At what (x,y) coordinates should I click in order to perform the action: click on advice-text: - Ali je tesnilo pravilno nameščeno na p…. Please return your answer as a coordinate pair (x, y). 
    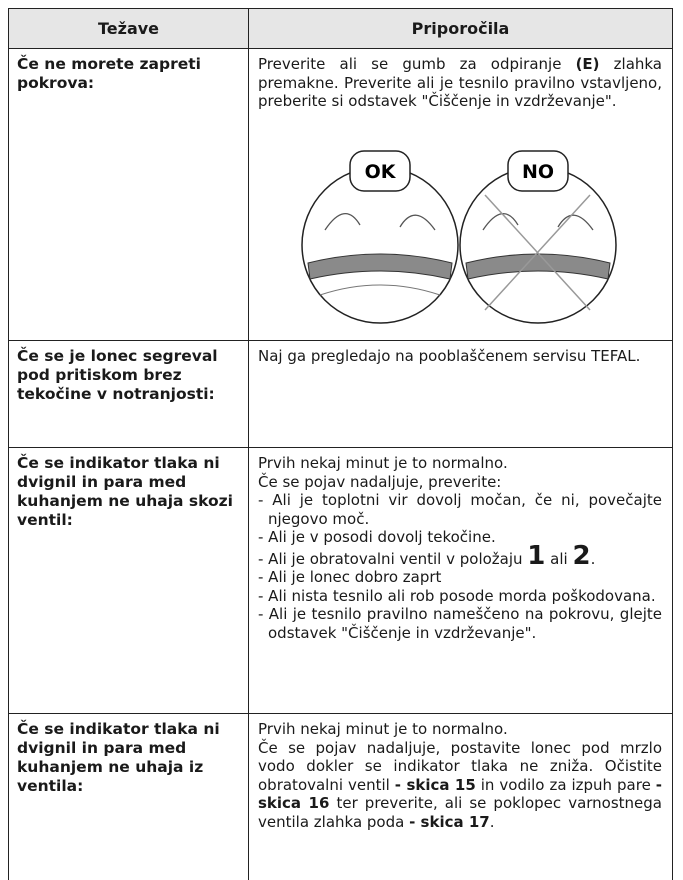
    Looking at the image, I should click on (460, 623).